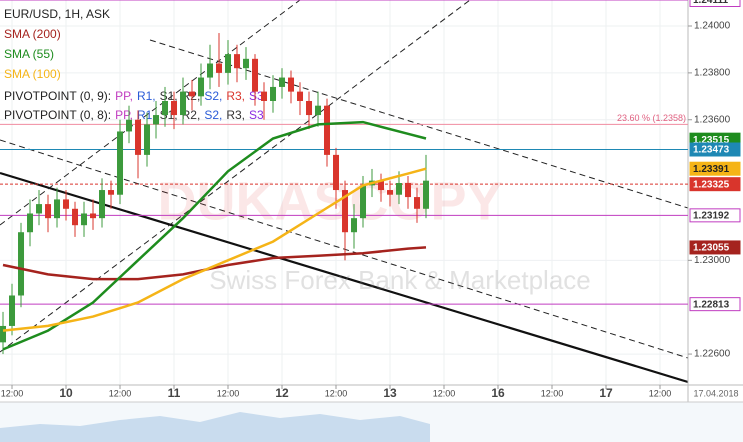 This screenshot has height=442, width=743. What do you see at coordinates (235, 115) in the screenshot?
I see `pivot-item: R3,` at bounding box center [235, 115].